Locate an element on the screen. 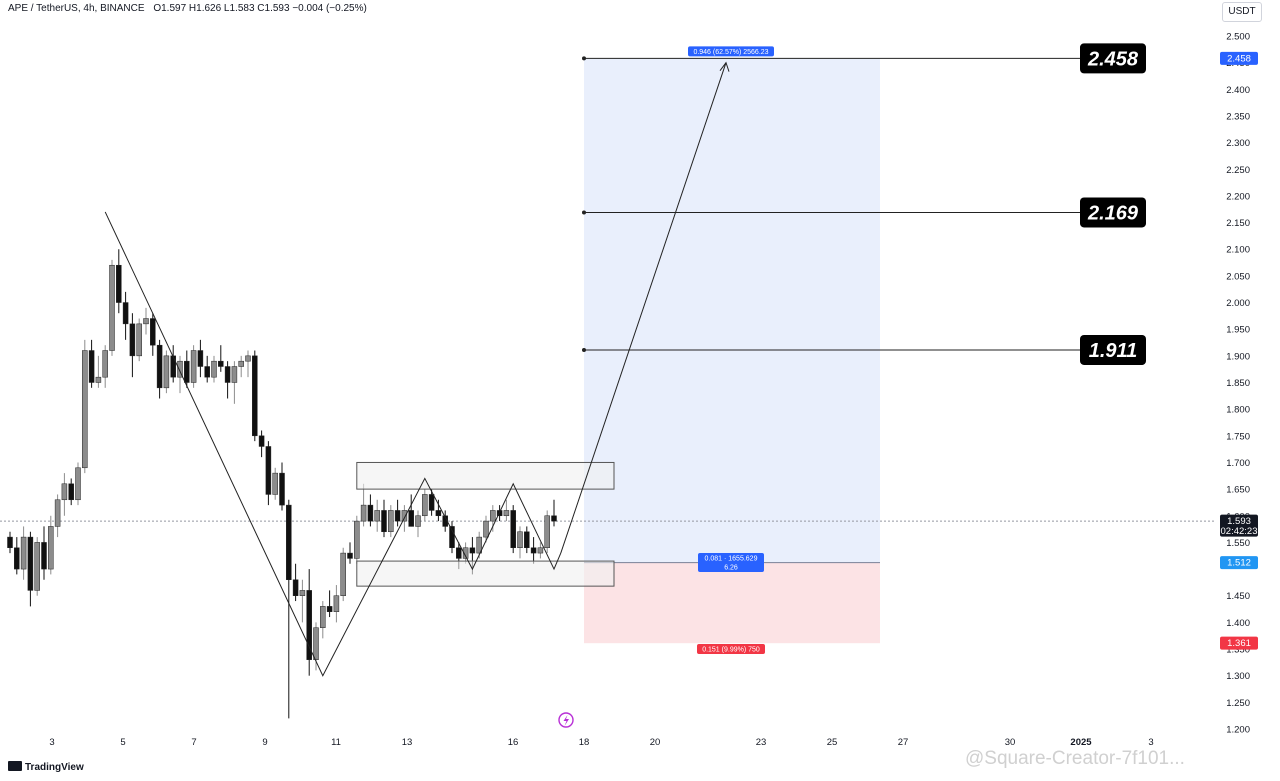 The image size is (1280, 781). resistance-box is located at coordinates (485, 475).